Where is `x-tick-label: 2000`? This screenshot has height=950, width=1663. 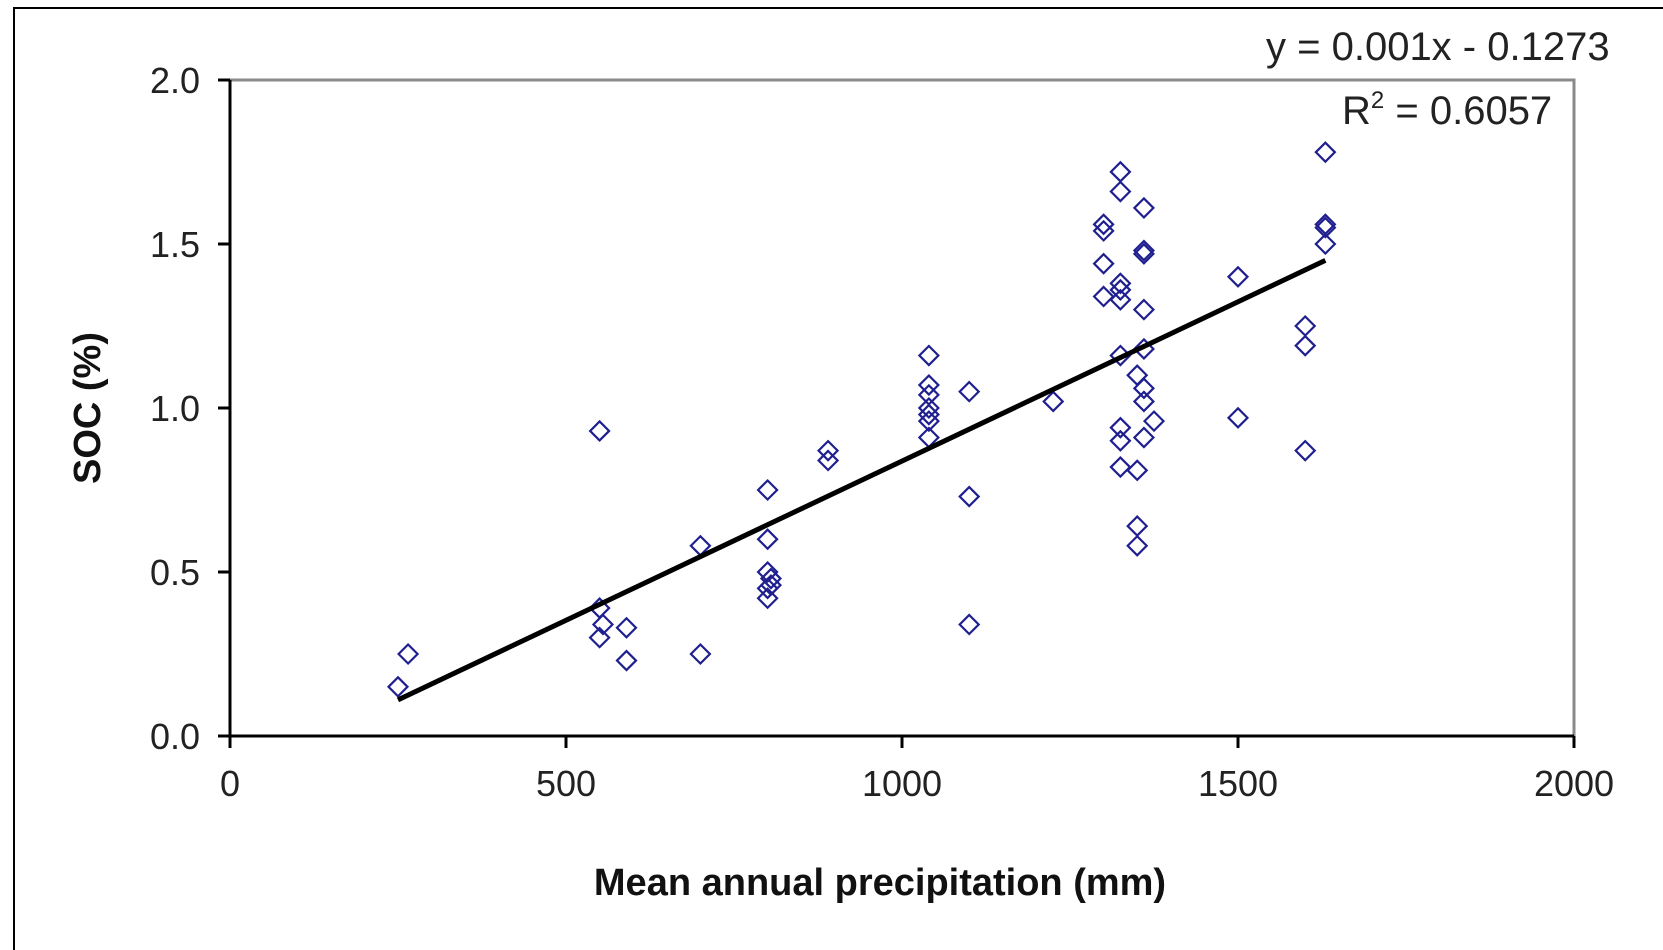
x-tick-label: 2000 is located at coordinates (1574, 783).